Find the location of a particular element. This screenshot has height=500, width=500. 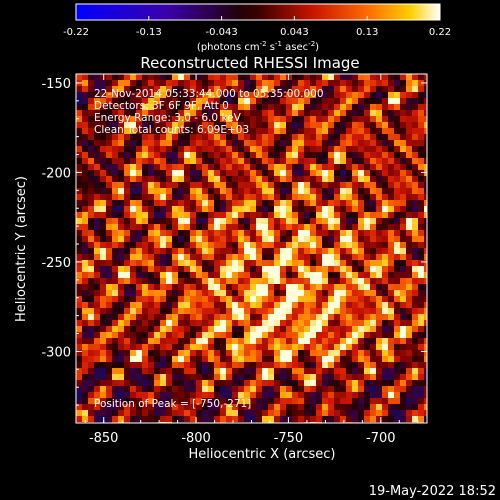

y-tick-label: -300 is located at coordinates (56, 352).